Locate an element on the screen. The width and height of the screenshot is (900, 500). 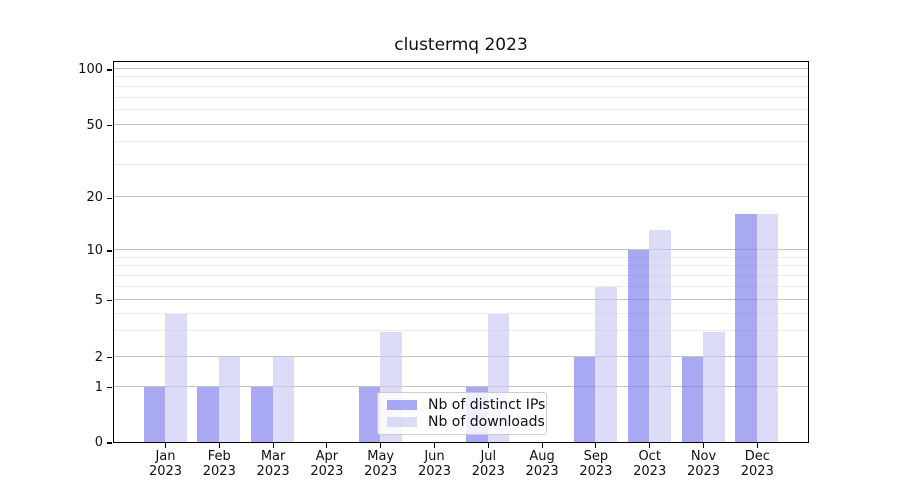
bar-nov-downloads is located at coordinates (714, 386).